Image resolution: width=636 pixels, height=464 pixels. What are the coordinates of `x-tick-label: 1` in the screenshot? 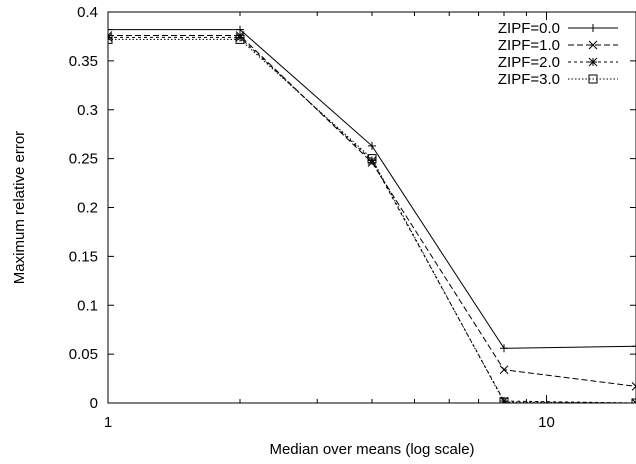 It's located at (108, 422).